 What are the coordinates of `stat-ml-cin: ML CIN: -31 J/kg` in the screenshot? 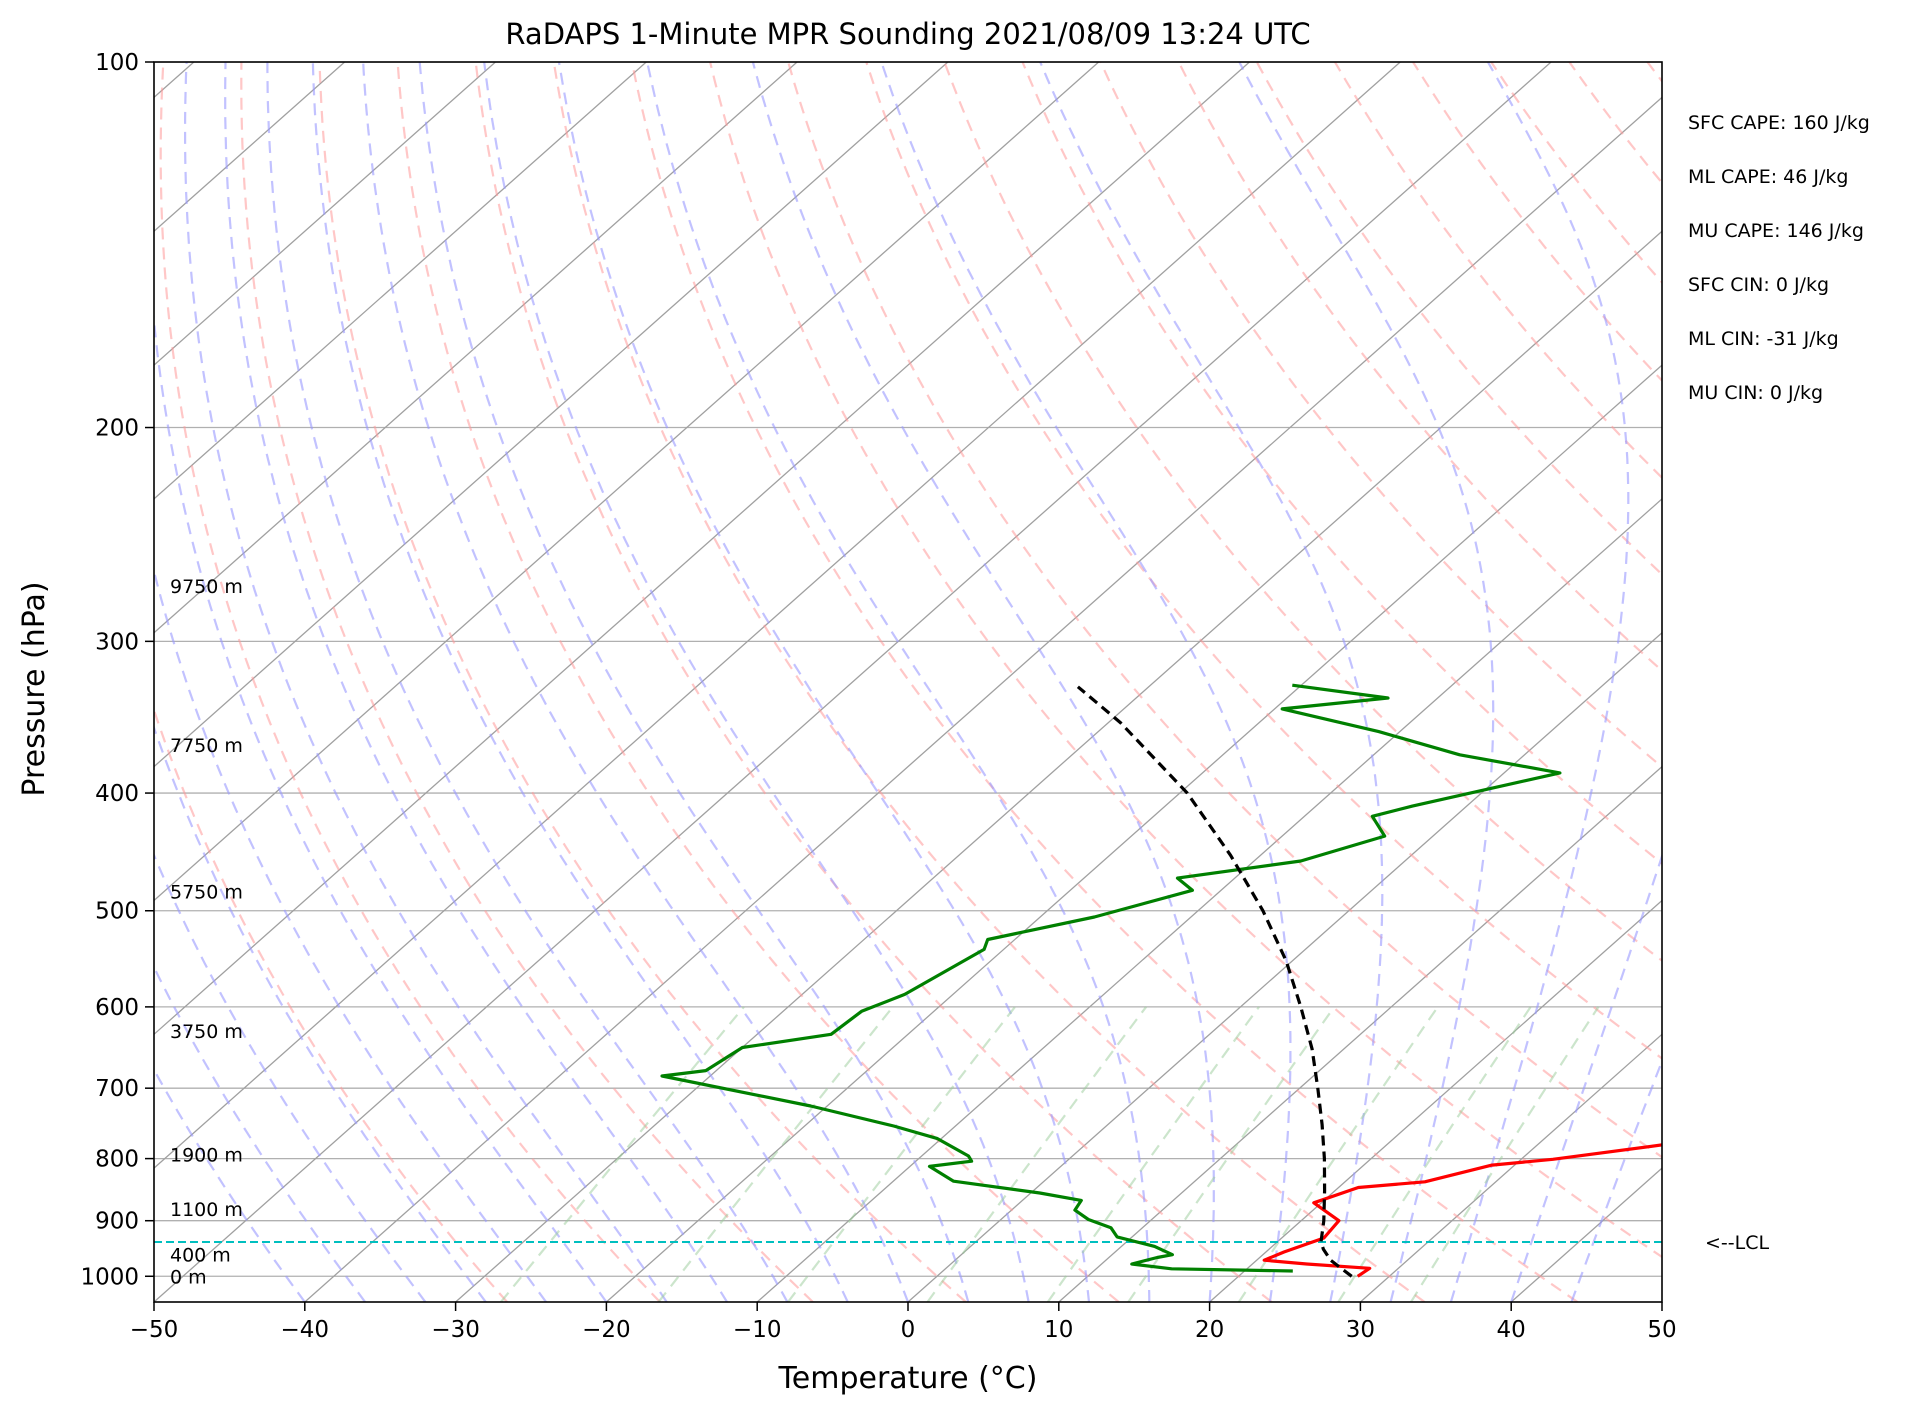 It's located at (1763, 339).